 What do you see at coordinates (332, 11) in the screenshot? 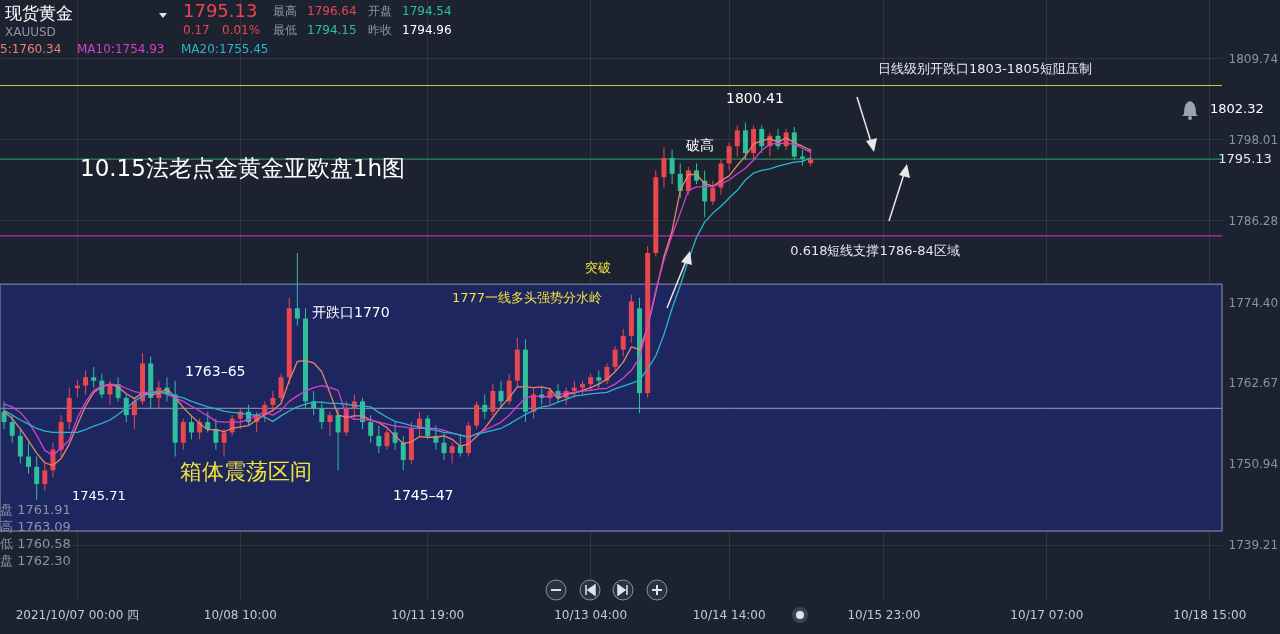
I see `annotation: 1796.64` at bounding box center [332, 11].